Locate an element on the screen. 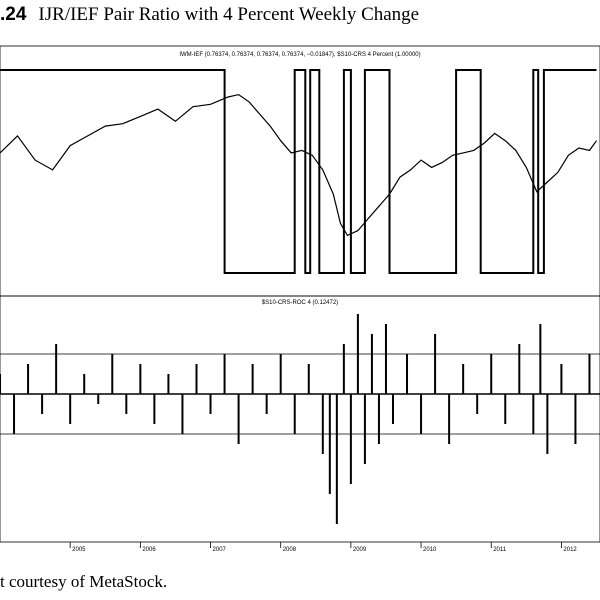 This screenshot has width=600, height=600. footer-credit: t courtesy of MetaStock. is located at coordinates (84, 581).